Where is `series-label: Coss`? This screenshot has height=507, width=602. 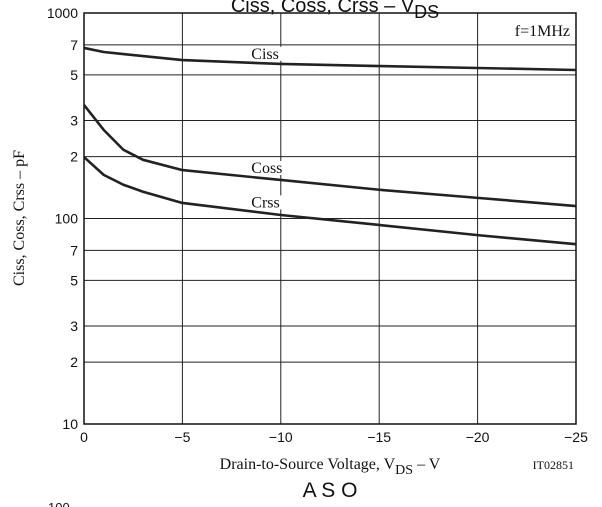
series-label: Coss is located at coordinates (266, 168).